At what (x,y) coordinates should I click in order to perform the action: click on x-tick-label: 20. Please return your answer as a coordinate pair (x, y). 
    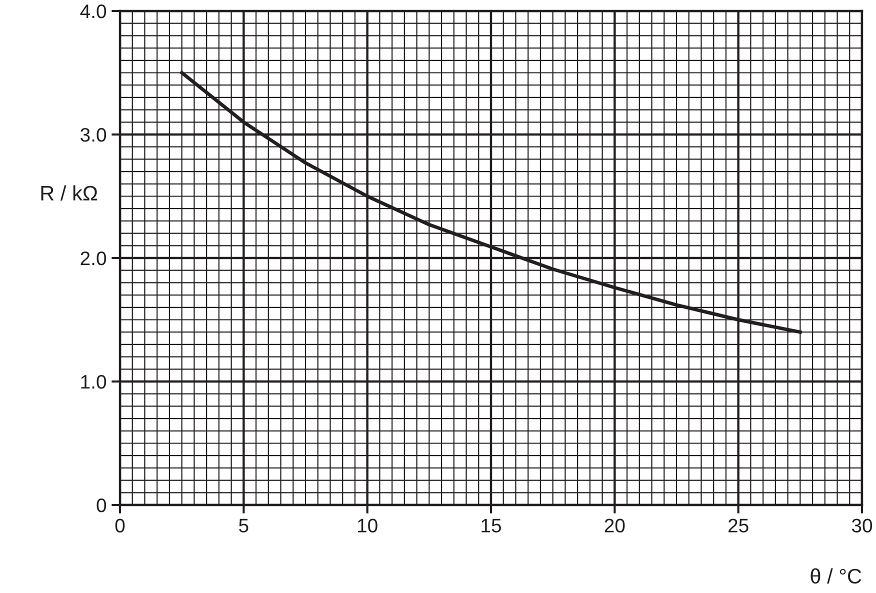
    Looking at the image, I should click on (614, 525).